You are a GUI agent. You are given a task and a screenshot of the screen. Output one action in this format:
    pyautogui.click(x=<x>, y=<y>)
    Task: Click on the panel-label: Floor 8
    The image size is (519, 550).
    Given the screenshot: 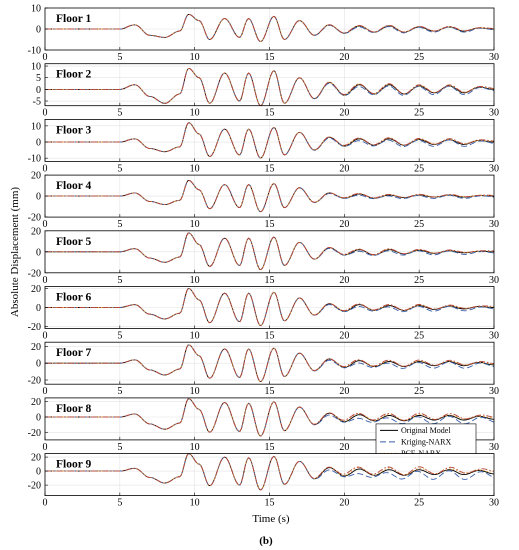 What is the action you would take?
    pyautogui.click(x=73, y=409)
    